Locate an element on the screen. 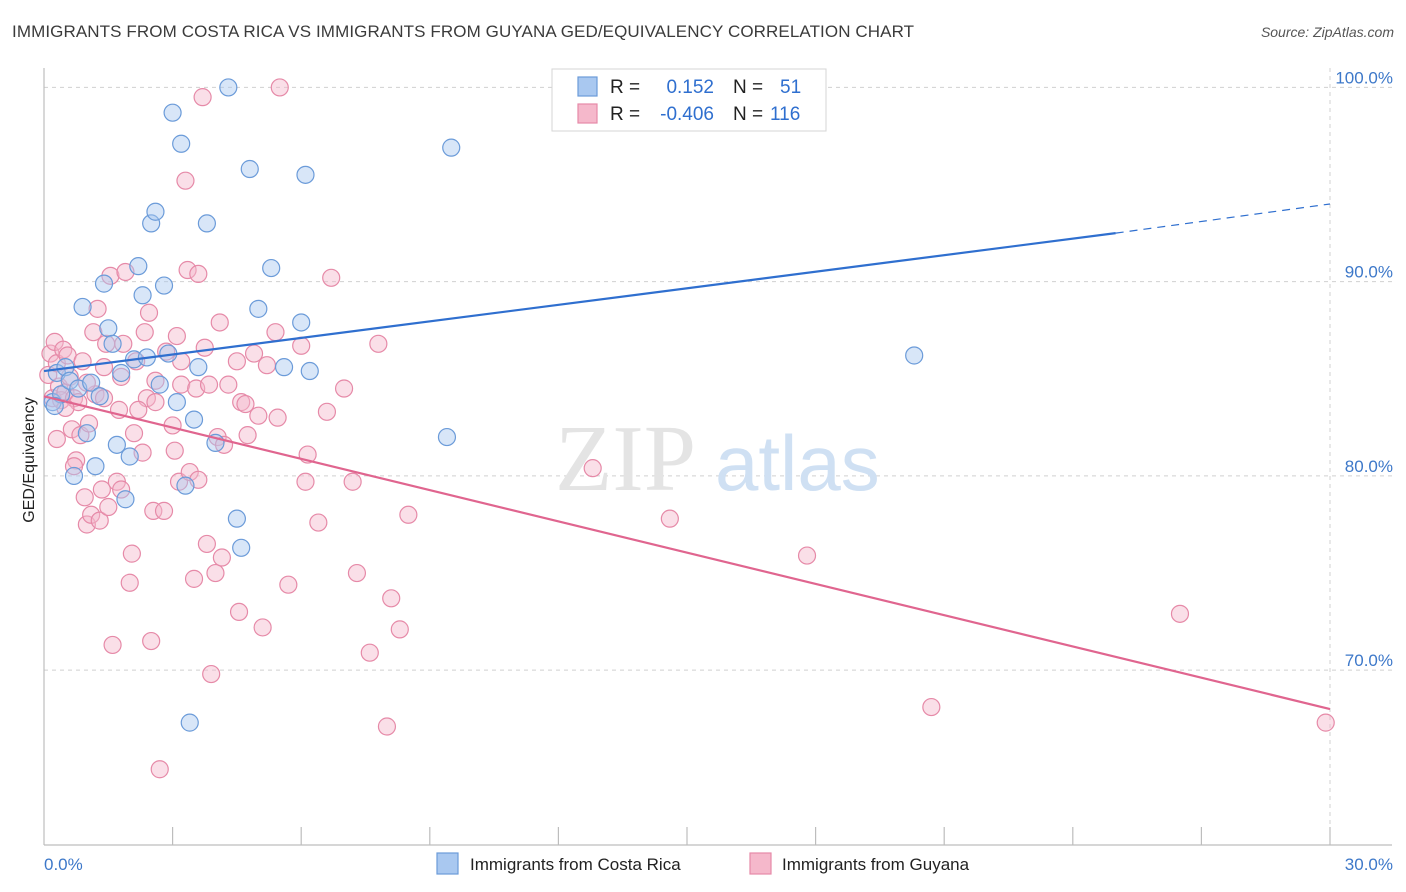 This screenshot has width=1406, height=892. stats-legend: R = 0.152 N = 51 R = -0.406 N = 116 is located at coordinates (689, 100).